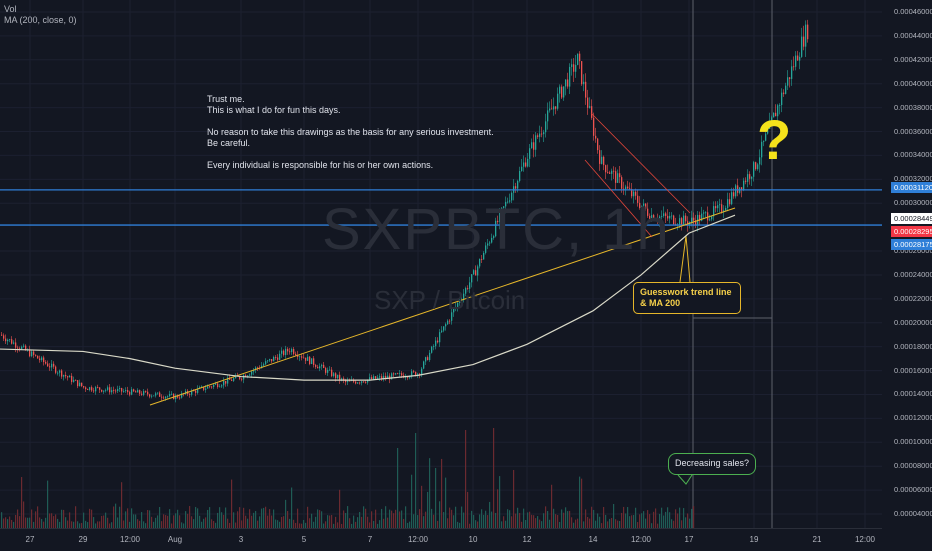 The image size is (932, 551). What do you see at coordinates (83, 539) in the screenshot?
I see `time-tick-label: 29` at bounding box center [83, 539].